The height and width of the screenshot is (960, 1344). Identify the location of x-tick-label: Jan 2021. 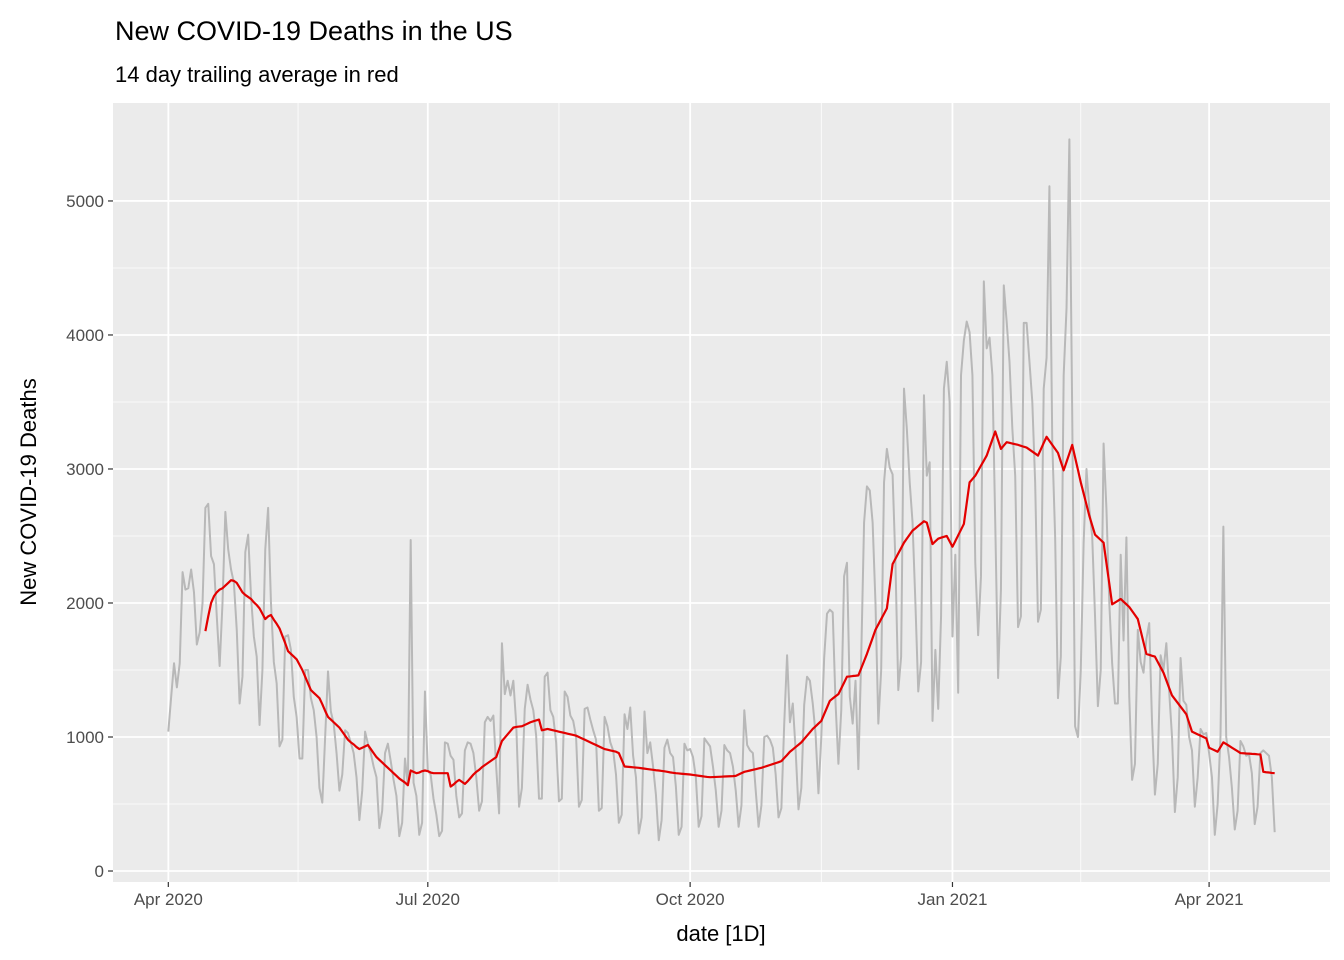
(952, 899).